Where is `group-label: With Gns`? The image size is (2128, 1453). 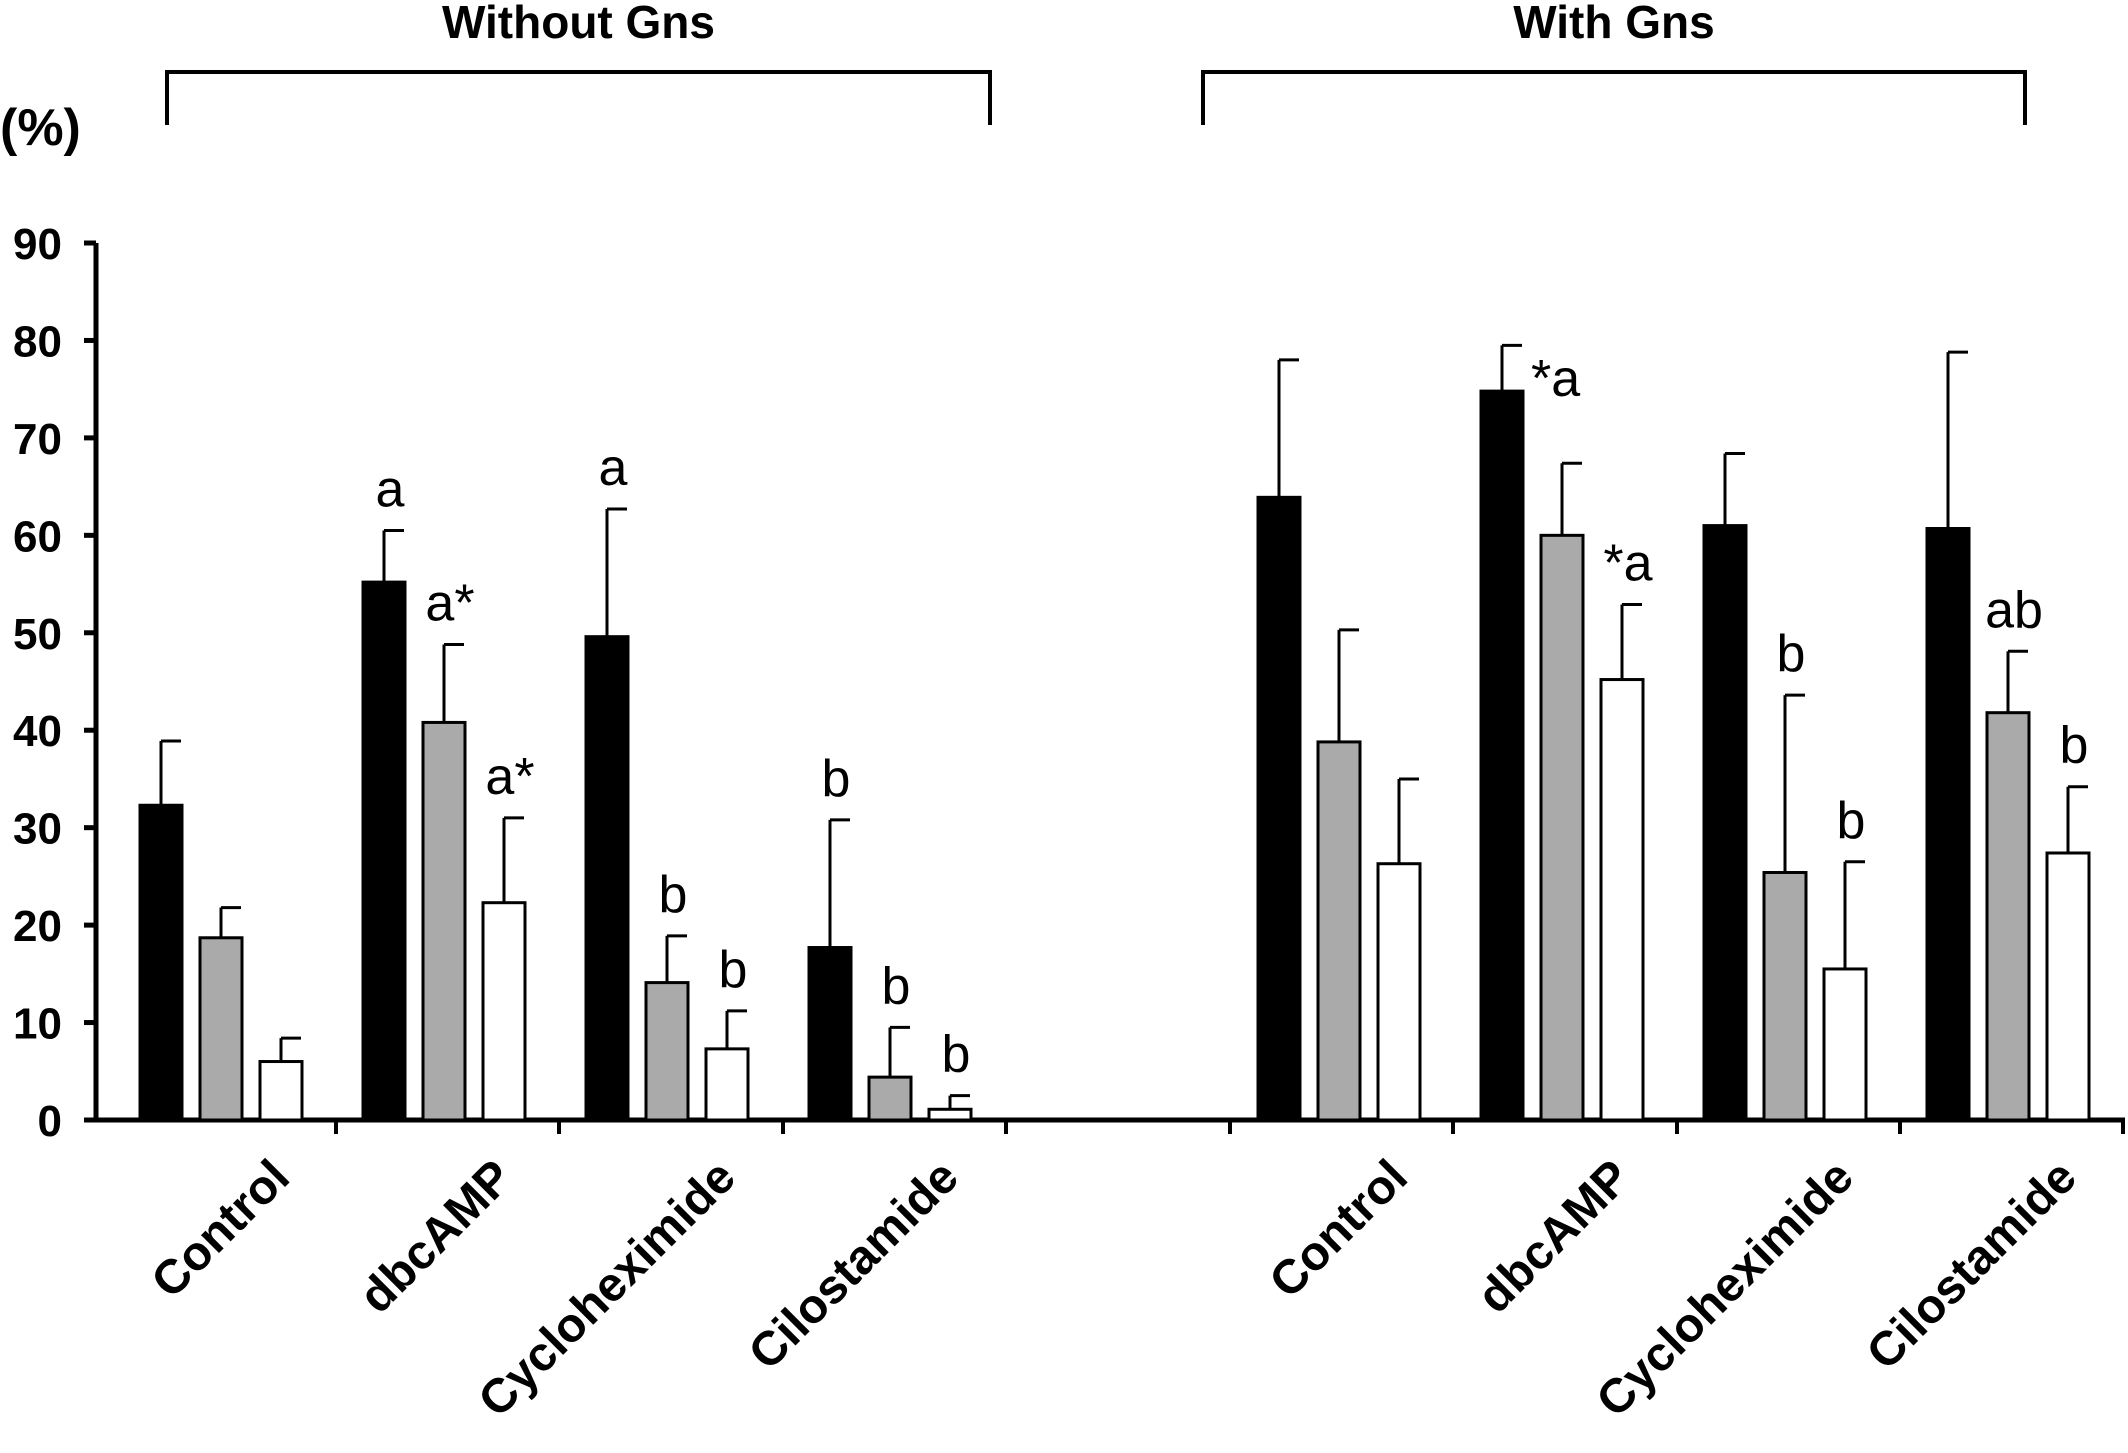
group-label: With Gns is located at coordinates (1613, 24).